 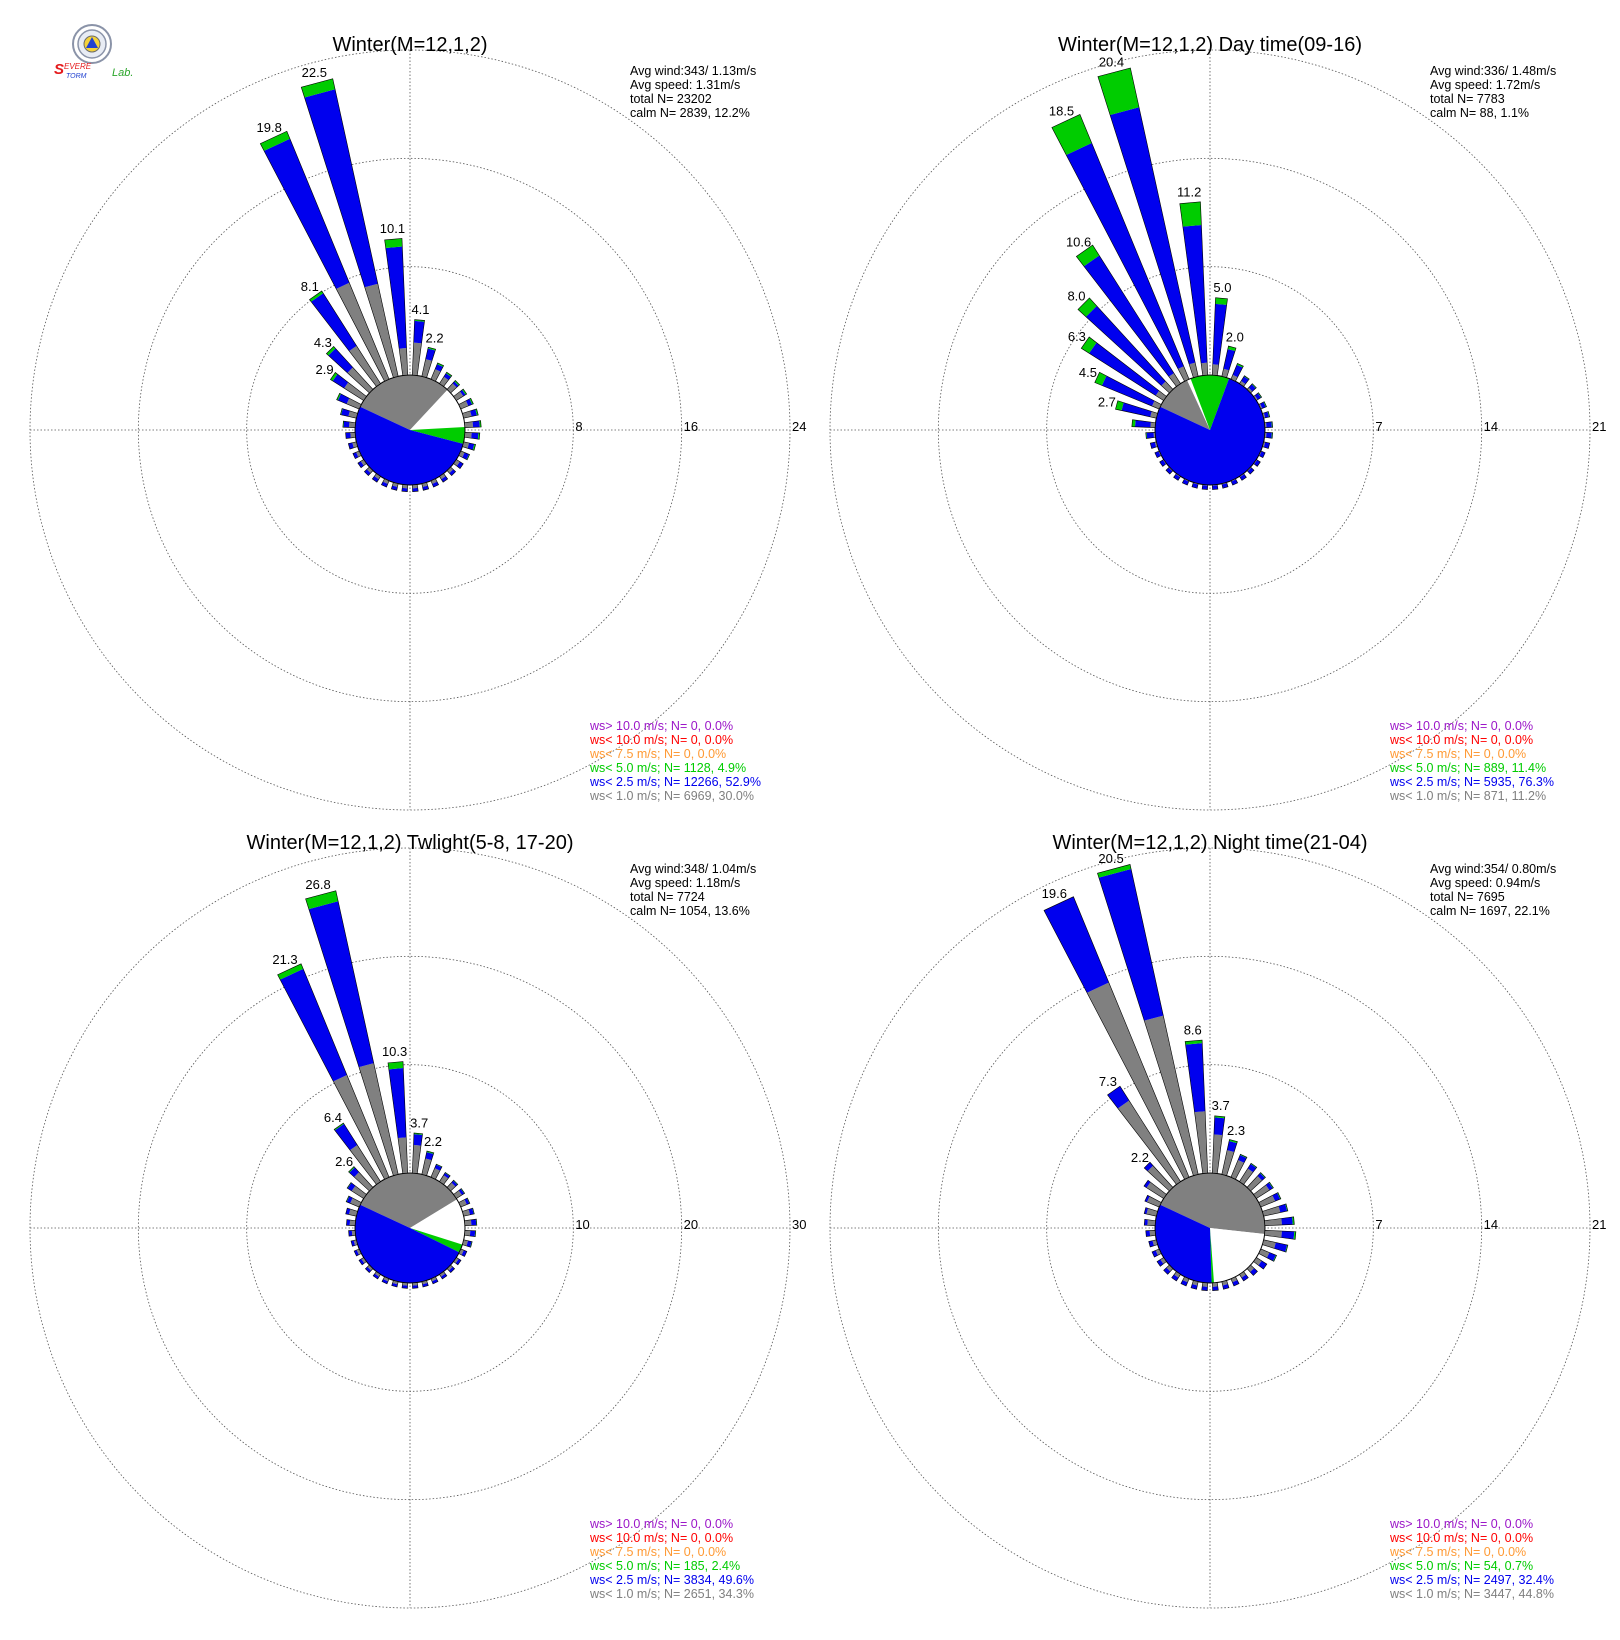 I want to click on calm-disc-calm-sector, so click(x=1198, y=404).